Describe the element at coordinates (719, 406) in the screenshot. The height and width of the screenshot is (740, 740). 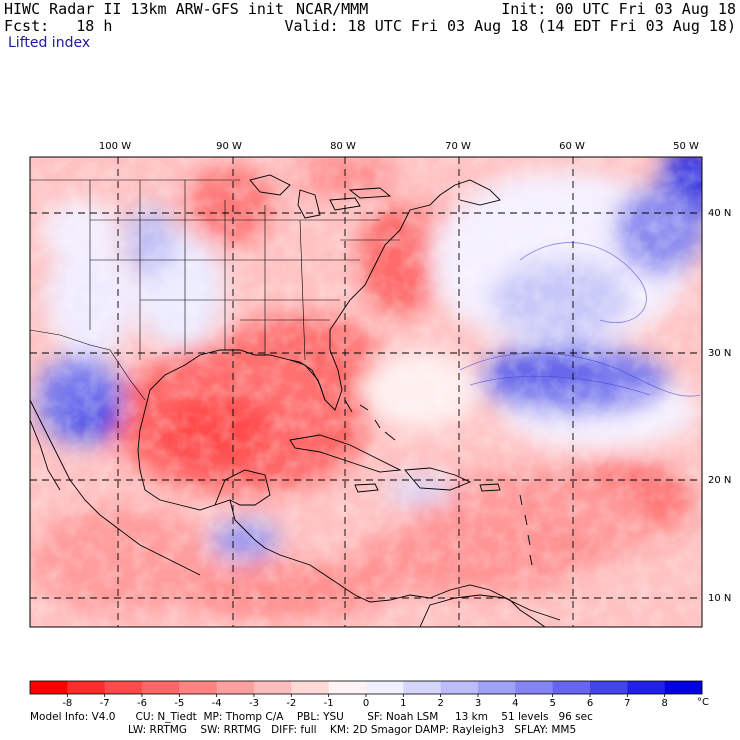
I see `latitude-labels: 40 N 30 N 20 N 10 N` at that location.